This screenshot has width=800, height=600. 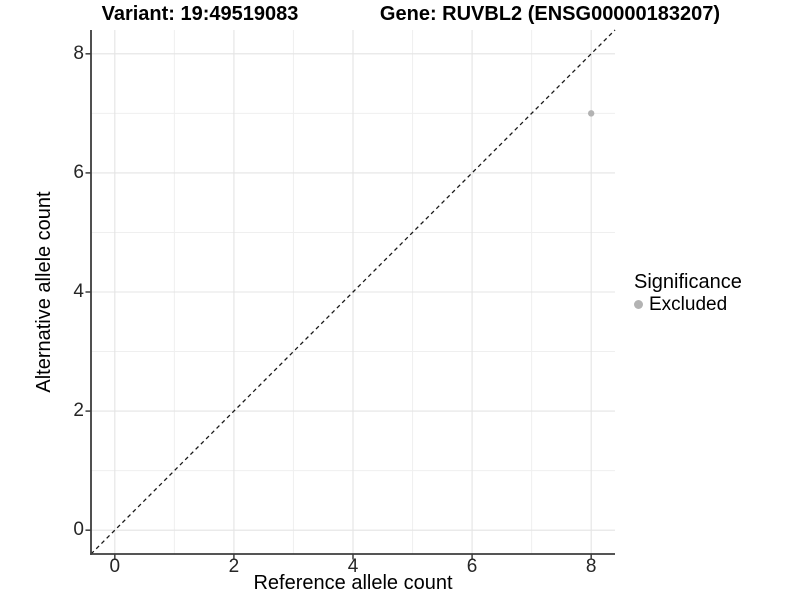 I want to click on x-tick-label: 0, so click(x=115, y=566).